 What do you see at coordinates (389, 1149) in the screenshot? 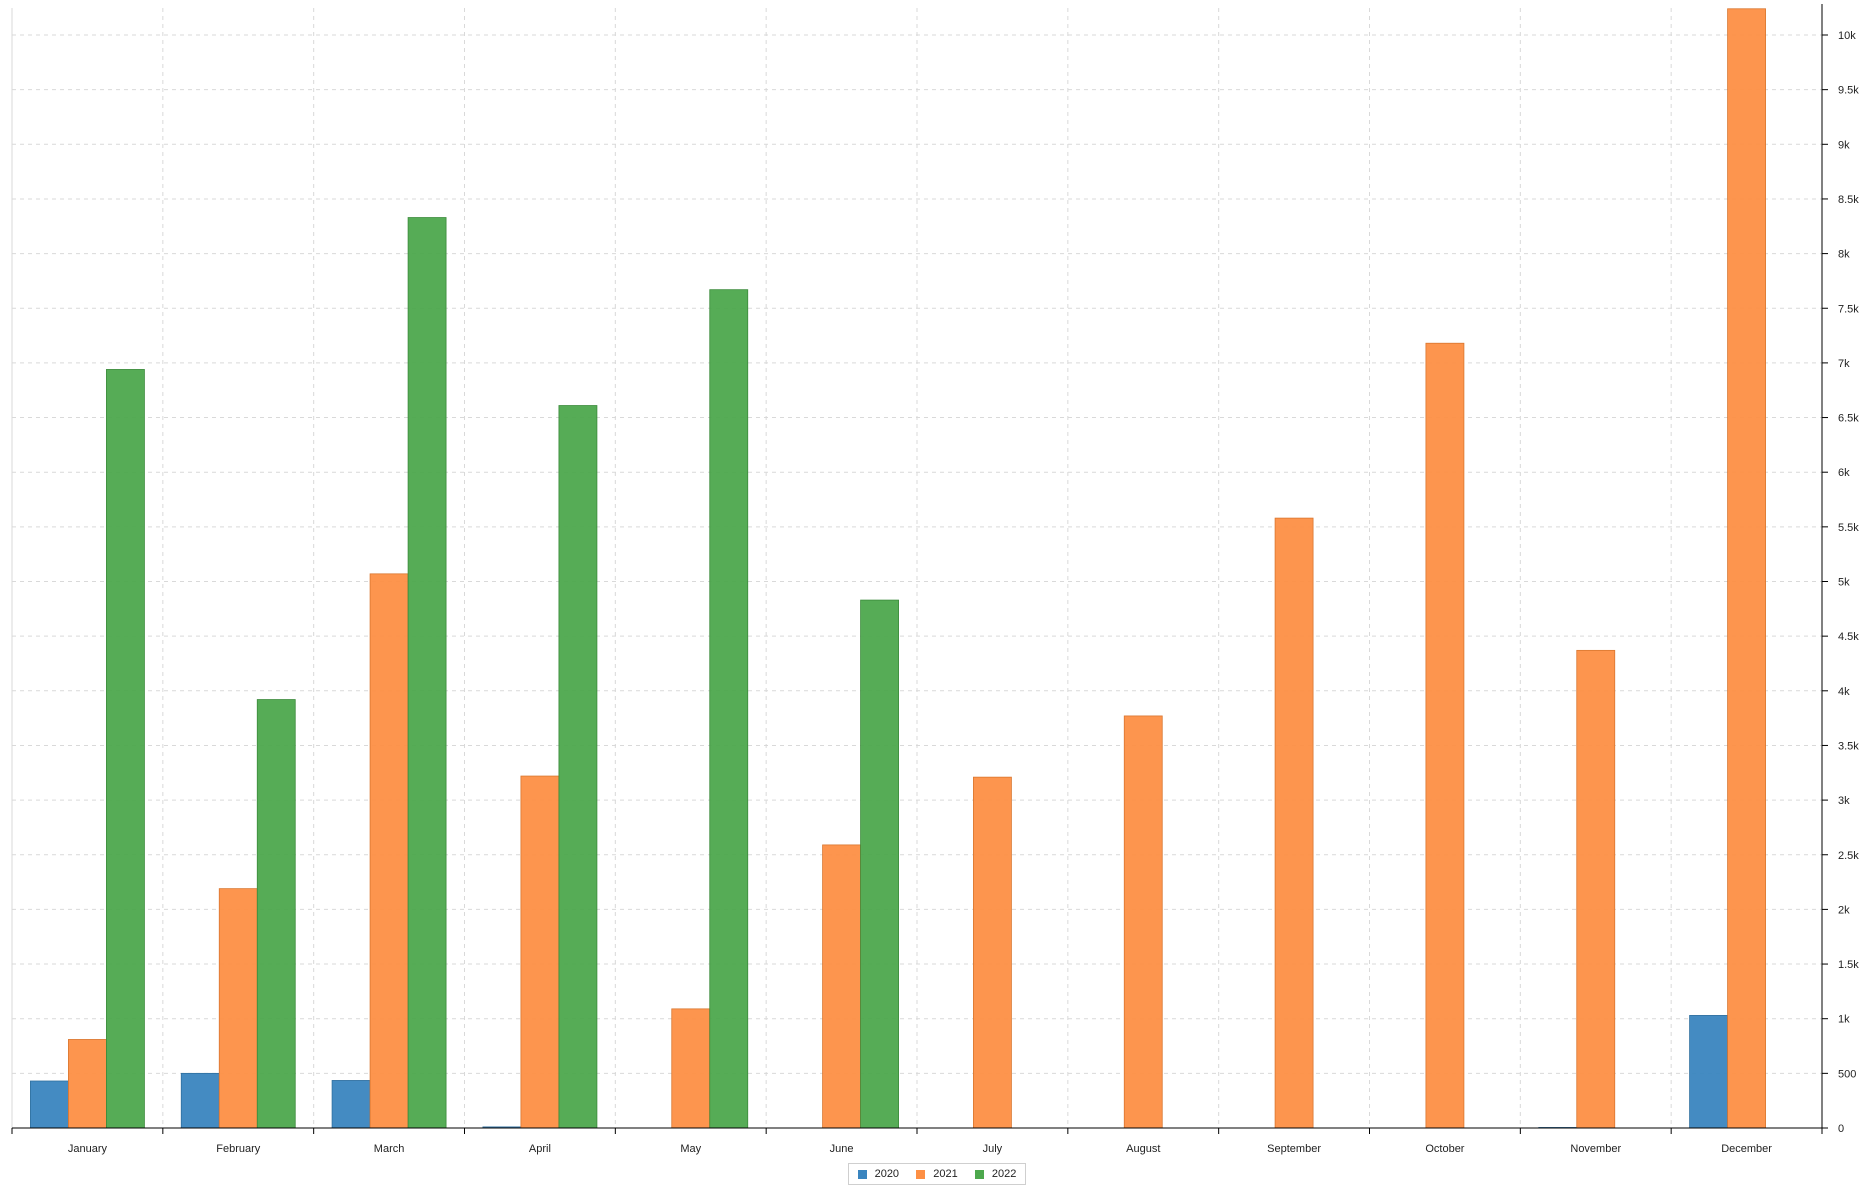
I see `x-tick-label: March` at bounding box center [389, 1149].